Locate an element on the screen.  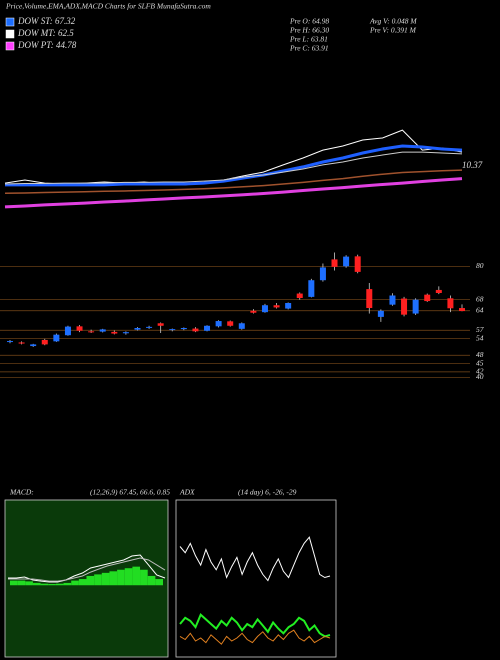
y-tick-label: 57 is located at coordinates (480, 329).